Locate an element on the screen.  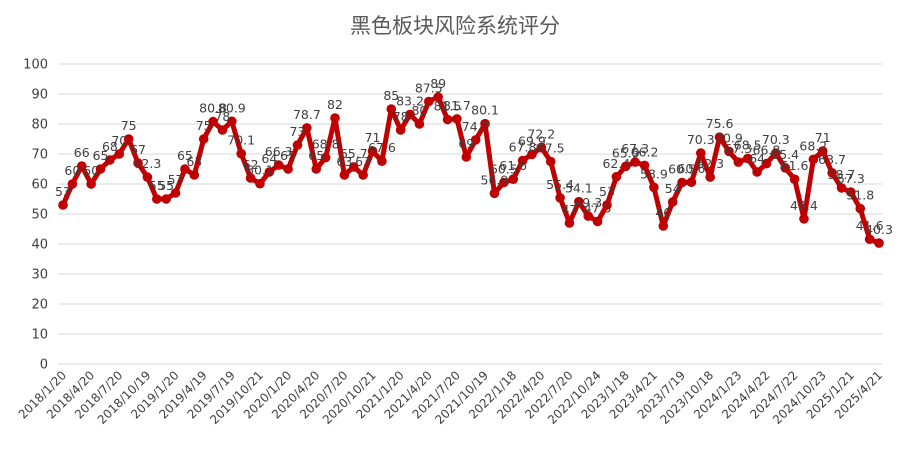
data-label: 60.1 is located at coordinates (260, 170).